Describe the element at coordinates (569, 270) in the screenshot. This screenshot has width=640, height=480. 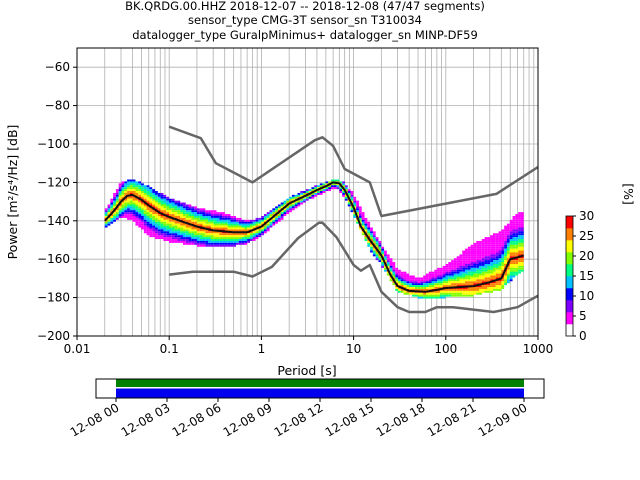
I see `colorbar-segment` at that location.